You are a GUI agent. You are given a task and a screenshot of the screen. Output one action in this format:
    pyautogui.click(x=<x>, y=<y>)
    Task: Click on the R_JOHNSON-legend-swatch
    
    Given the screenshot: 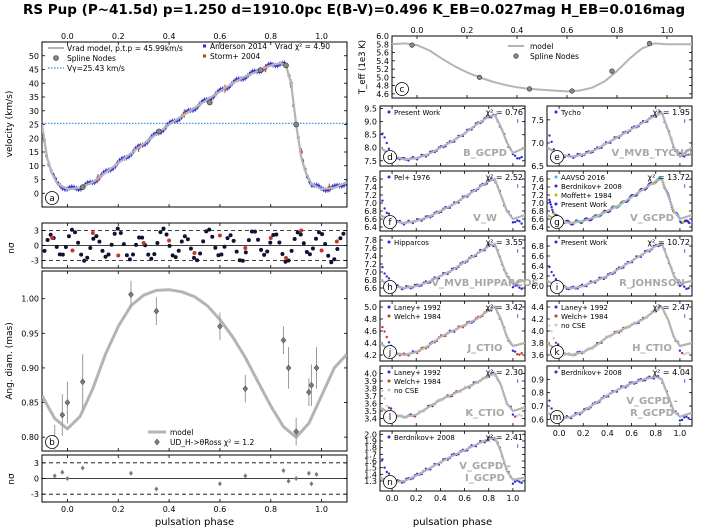 What is the action you would take?
    pyautogui.click(x=556, y=242)
    